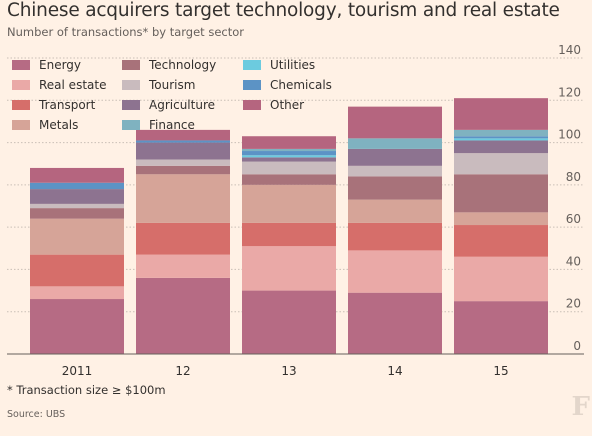 This screenshot has width=592, height=436. Describe the element at coordinates (21, 125) in the screenshot. I see `legend-swatch-metals` at that location.